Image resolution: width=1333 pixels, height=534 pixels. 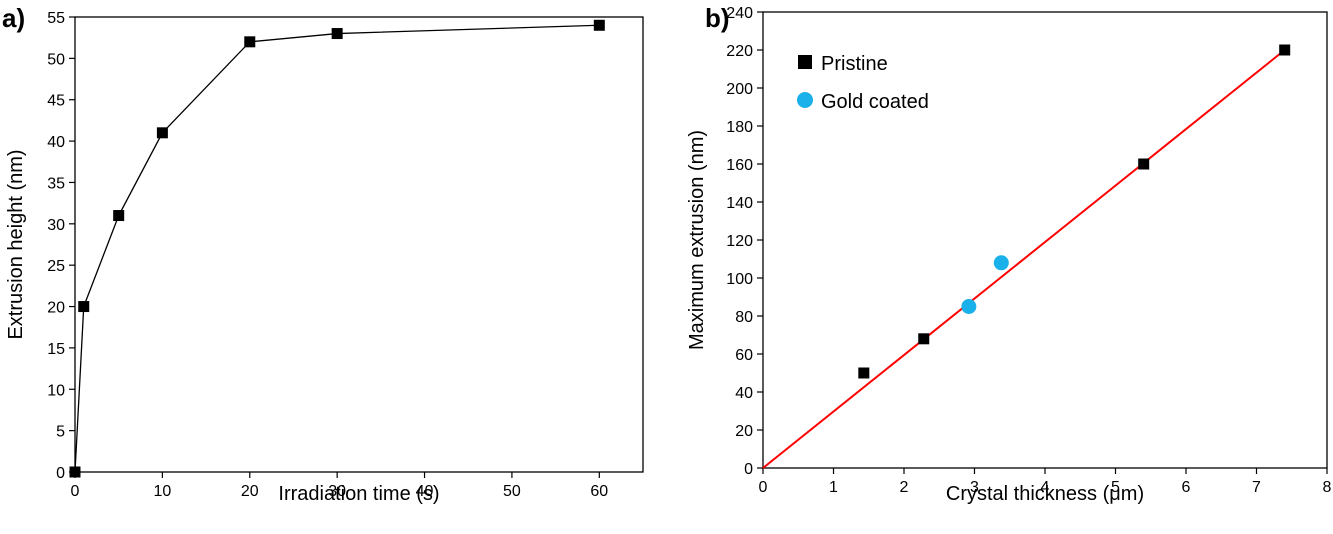 I want to click on y-tick-label: 220, so click(x=739, y=51).